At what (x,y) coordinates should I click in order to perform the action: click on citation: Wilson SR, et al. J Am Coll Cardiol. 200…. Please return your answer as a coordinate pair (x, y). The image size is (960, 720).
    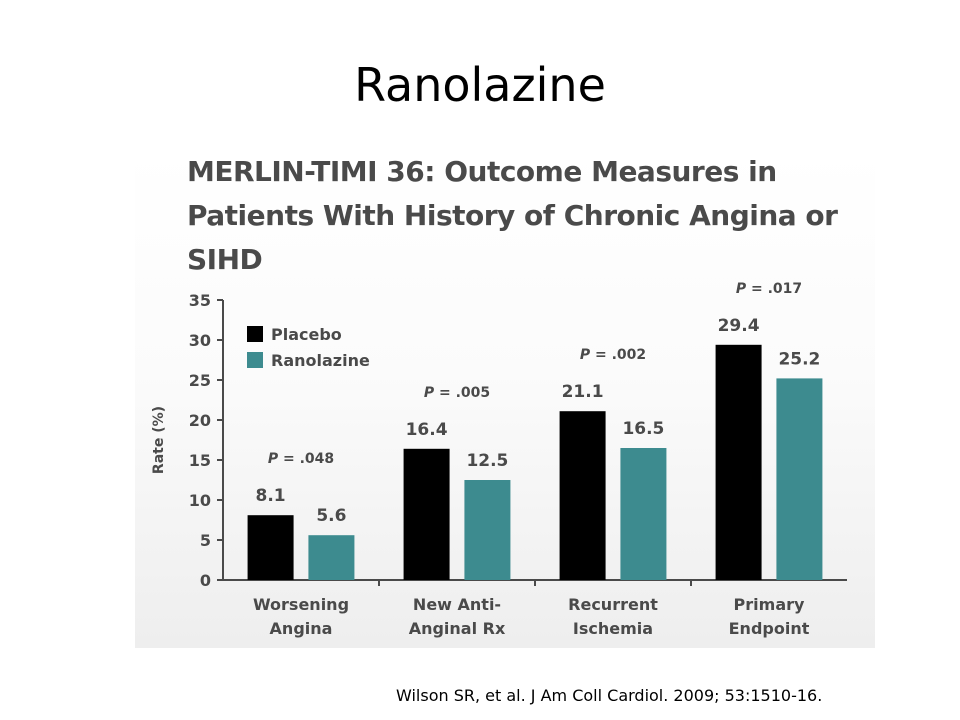
    Looking at the image, I should click on (609, 695).